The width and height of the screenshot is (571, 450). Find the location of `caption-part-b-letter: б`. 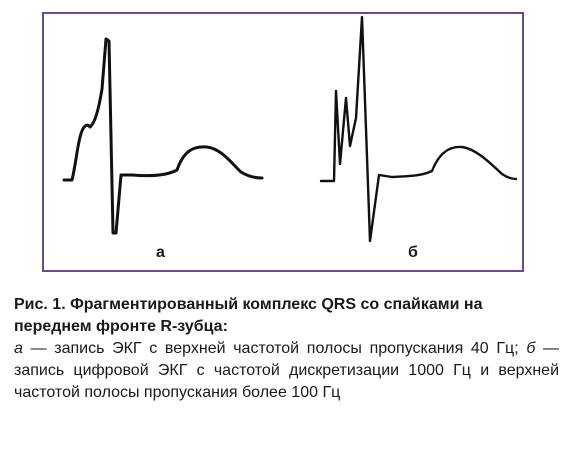

caption-part-b-letter: б is located at coordinates (531, 348).